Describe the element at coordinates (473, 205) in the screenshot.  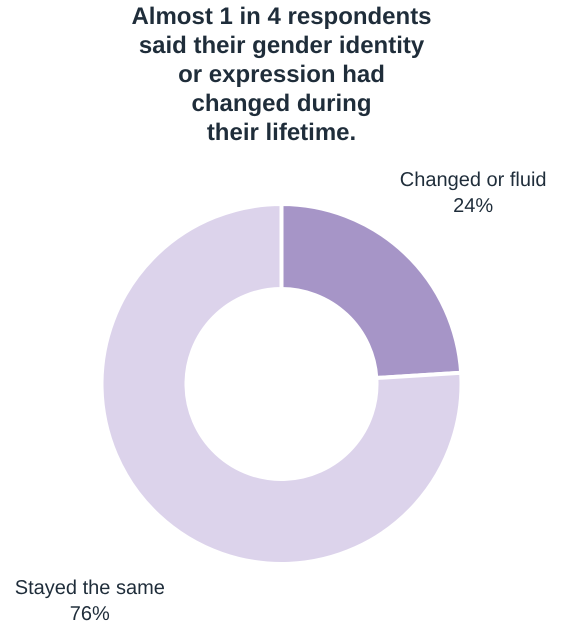
I see `data-label: 24%` at that location.